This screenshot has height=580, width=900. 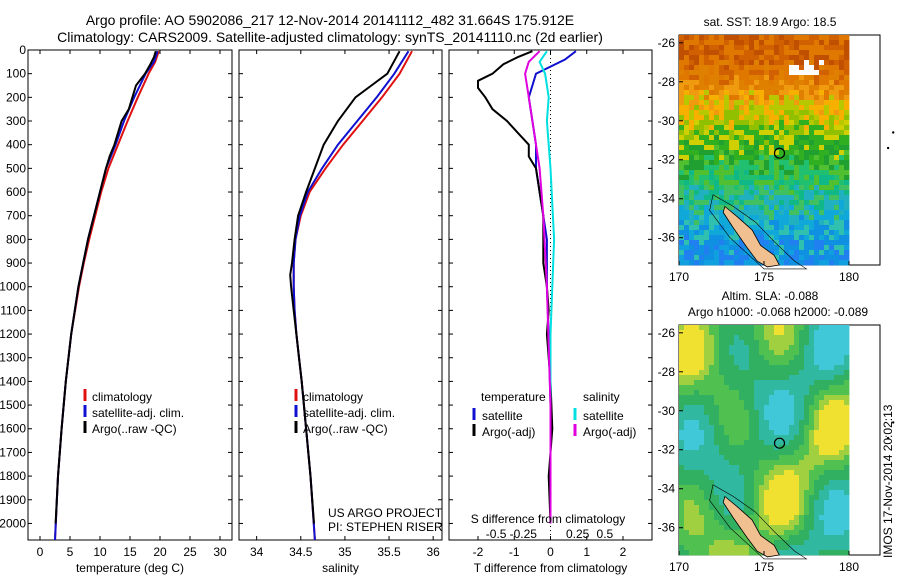 I want to click on legend-label: satellite, so click(x=603, y=416).